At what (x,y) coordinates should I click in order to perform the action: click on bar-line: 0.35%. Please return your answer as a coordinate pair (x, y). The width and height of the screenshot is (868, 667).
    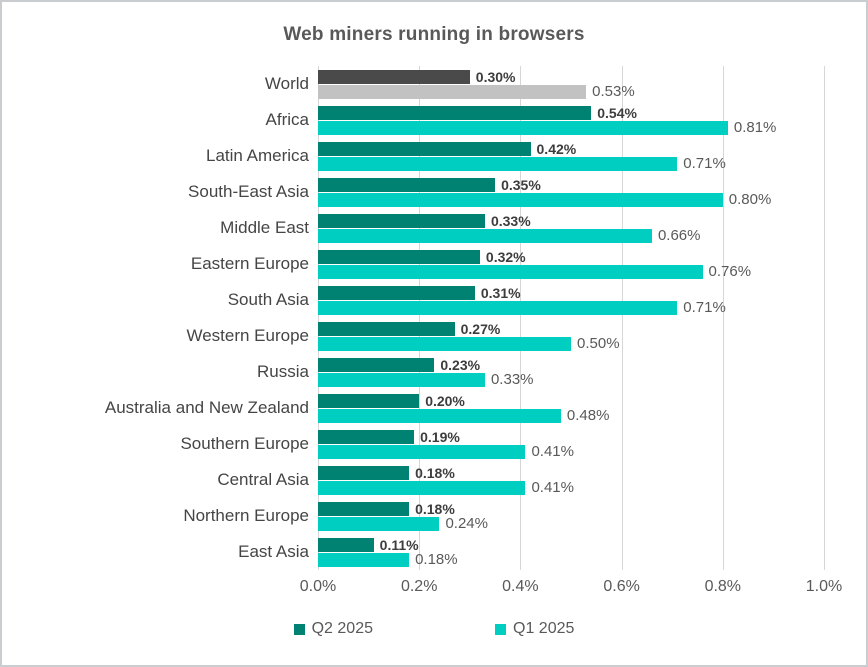
    Looking at the image, I should click on (571, 184).